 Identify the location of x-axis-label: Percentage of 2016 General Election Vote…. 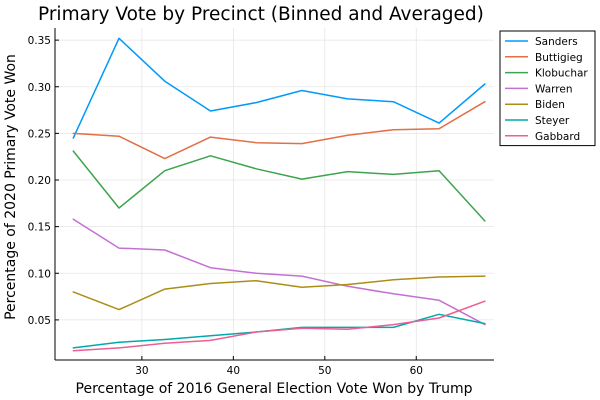
(274, 389).